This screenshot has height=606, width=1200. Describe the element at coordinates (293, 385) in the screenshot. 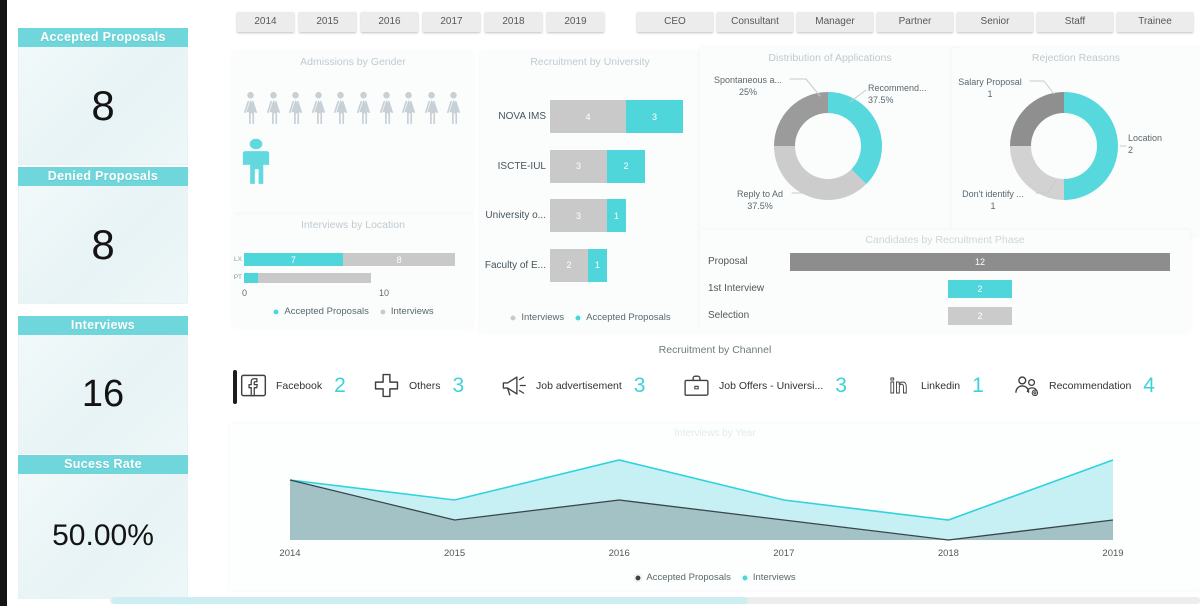

I see `channel-item-facebook: Facebook 2` at that location.